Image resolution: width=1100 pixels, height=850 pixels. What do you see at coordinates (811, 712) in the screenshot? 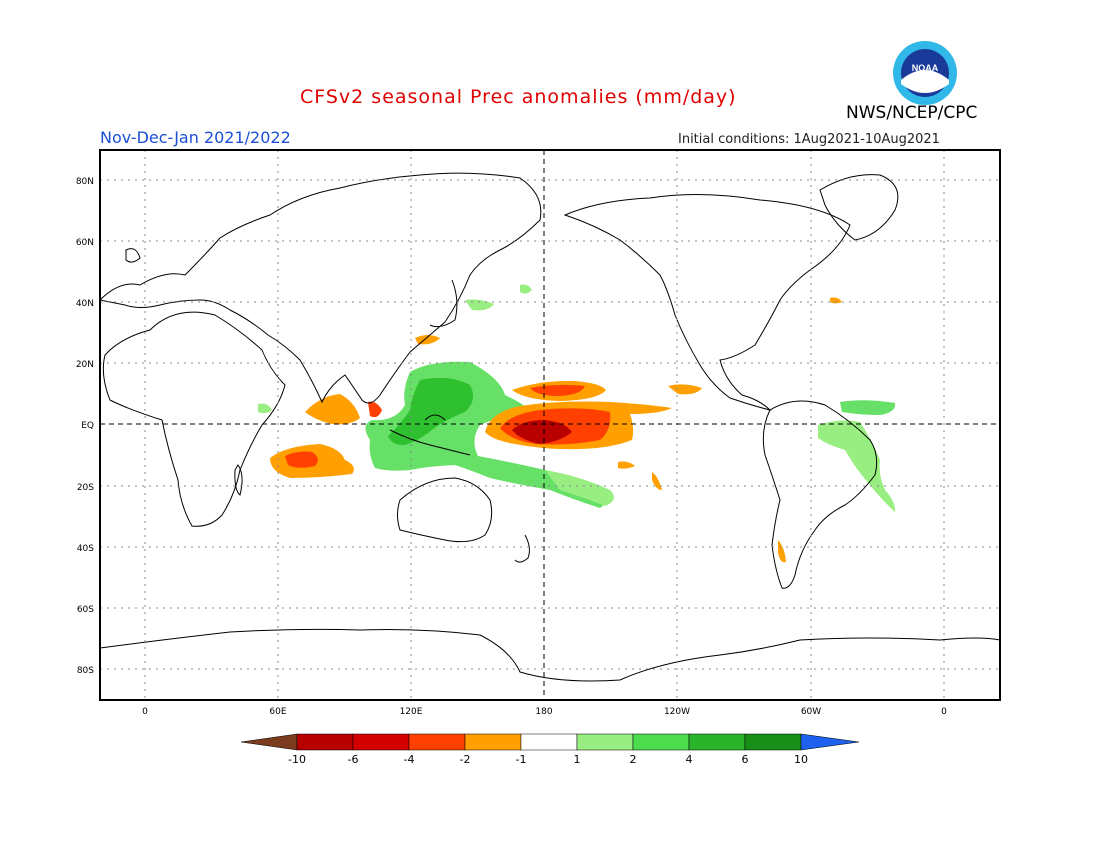
I see `lon-label: 60W` at bounding box center [811, 712].